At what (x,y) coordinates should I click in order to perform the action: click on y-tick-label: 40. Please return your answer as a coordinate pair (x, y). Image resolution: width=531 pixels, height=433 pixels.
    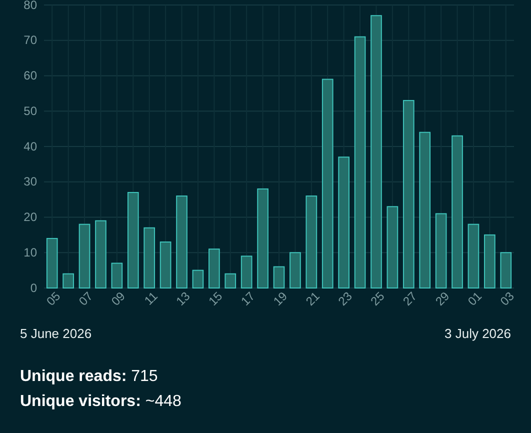
    Looking at the image, I should click on (31, 146).